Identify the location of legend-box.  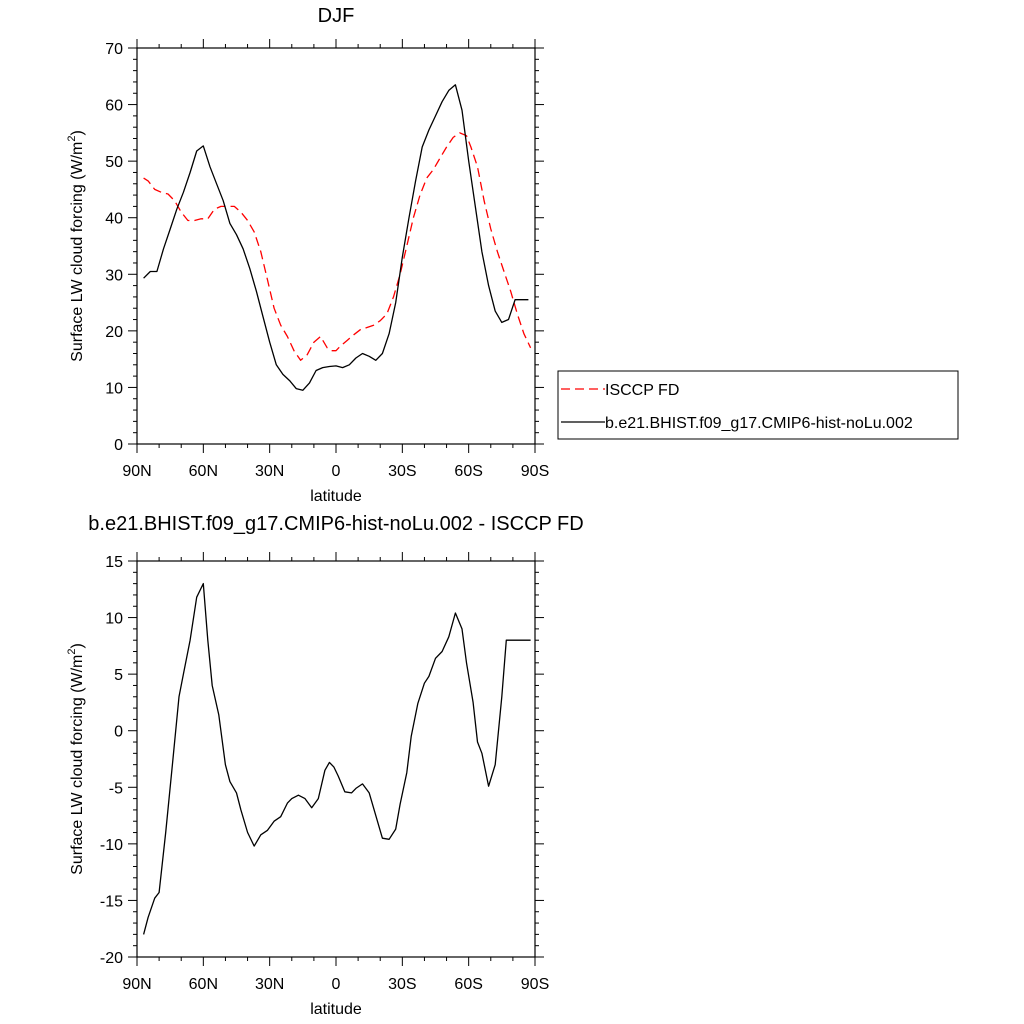
(758, 405).